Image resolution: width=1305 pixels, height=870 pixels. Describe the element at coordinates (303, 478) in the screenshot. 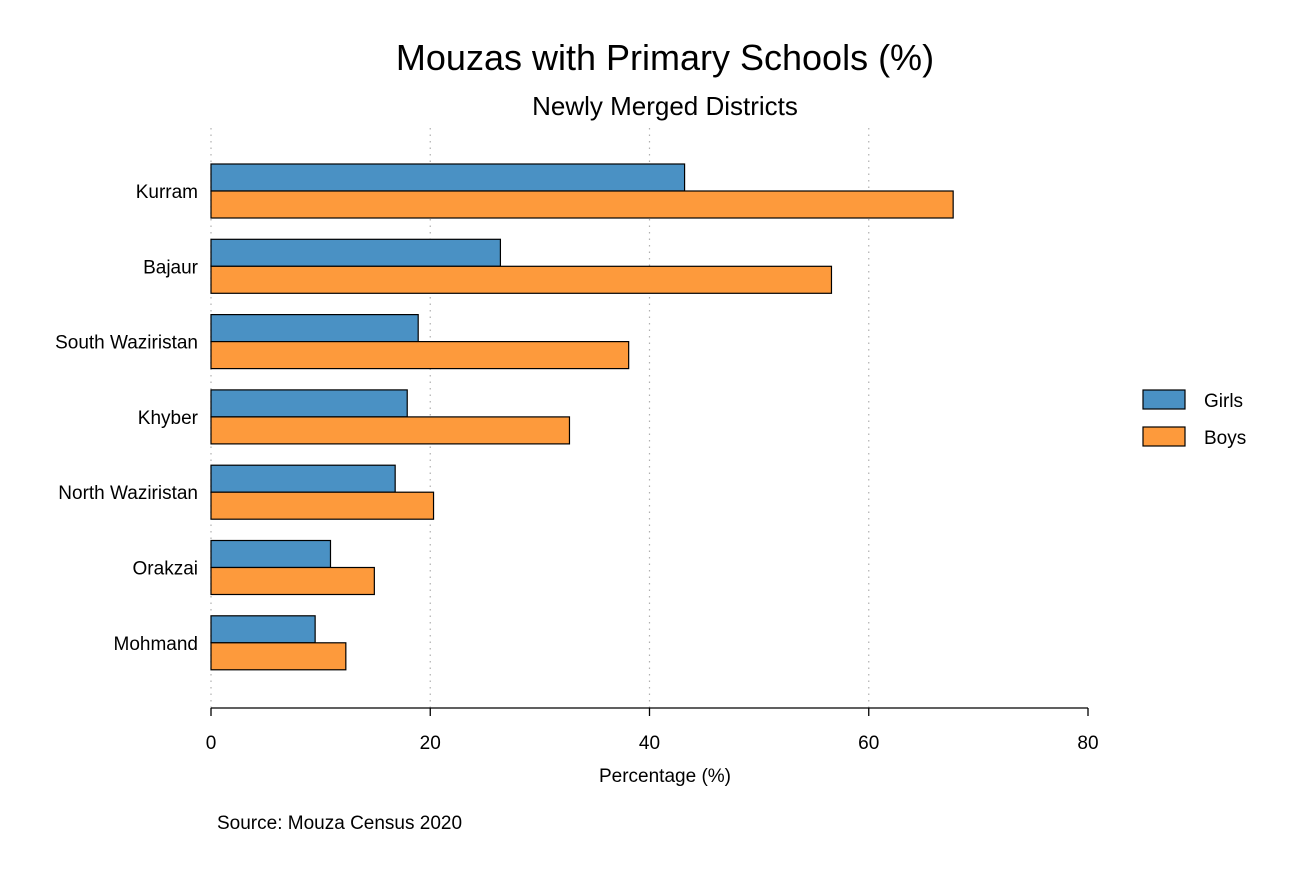

I see `bar-girls-north-waziristan` at that location.